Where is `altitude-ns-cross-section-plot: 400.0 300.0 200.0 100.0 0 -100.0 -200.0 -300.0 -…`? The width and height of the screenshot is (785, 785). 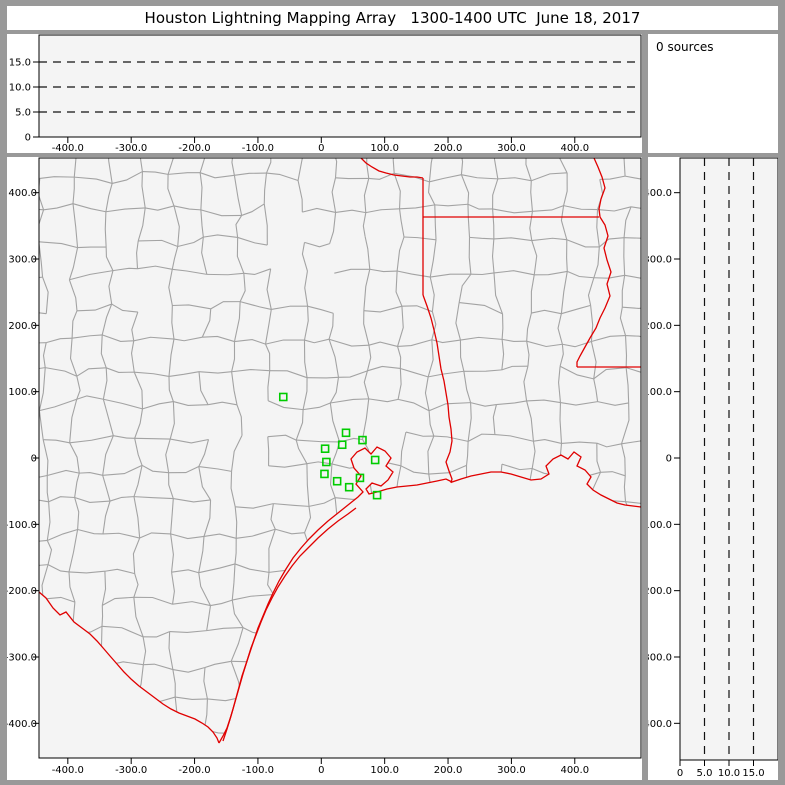
altitude-ns-cross-section-plot: 400.0 300.0 200.0 100.0 0 -100.0 -200.0 -300.0 -… is located at coordinates (713, 468).